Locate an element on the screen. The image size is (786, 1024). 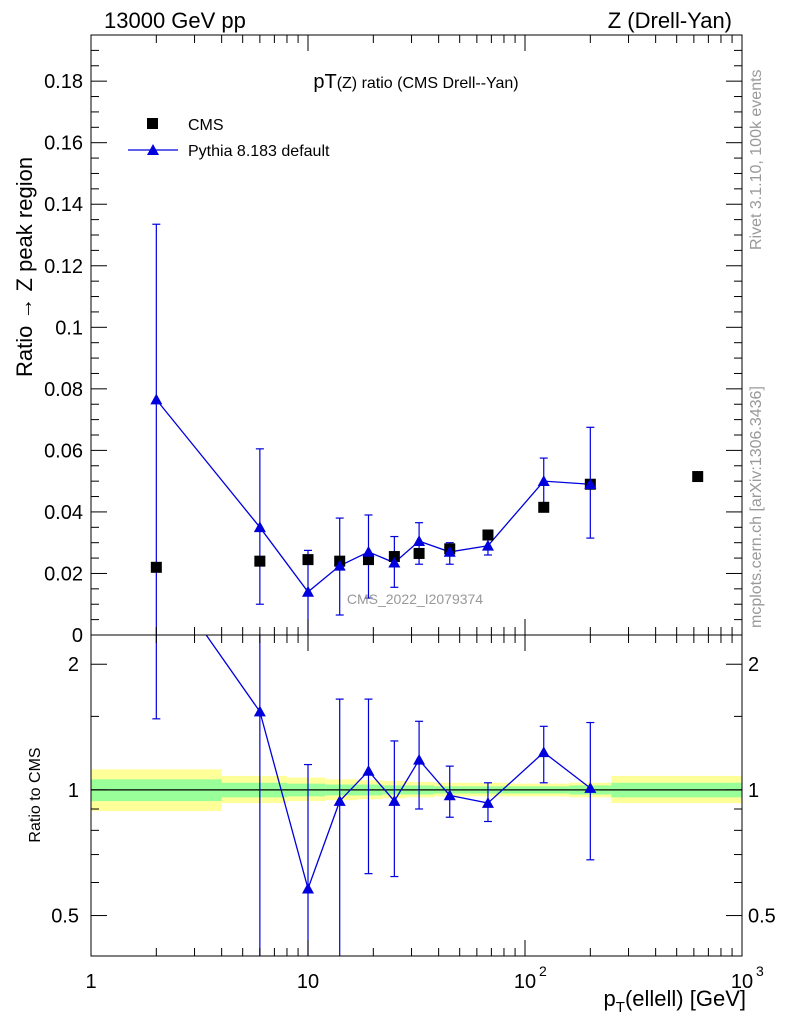
main-title: pT(Z) ratio (CMS Drell--Yan) is located at coordinates (415, 82).